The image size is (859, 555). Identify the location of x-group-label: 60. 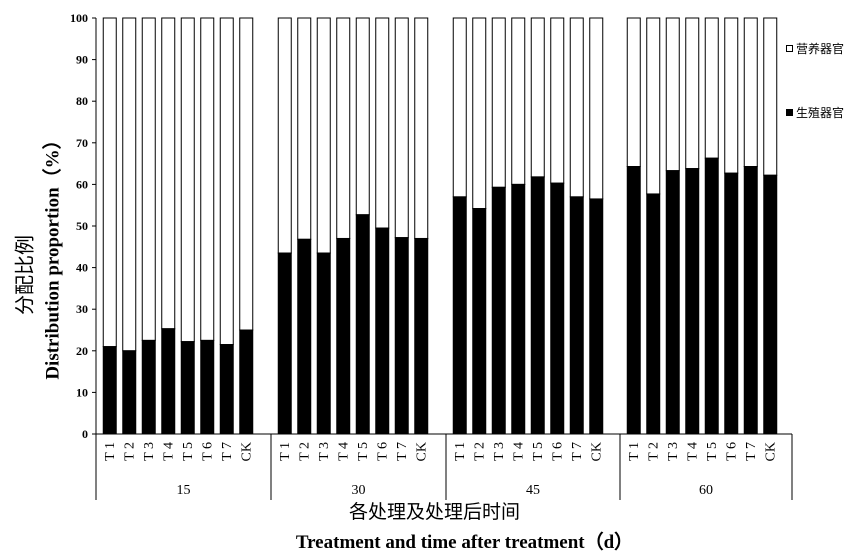
(706, 490).